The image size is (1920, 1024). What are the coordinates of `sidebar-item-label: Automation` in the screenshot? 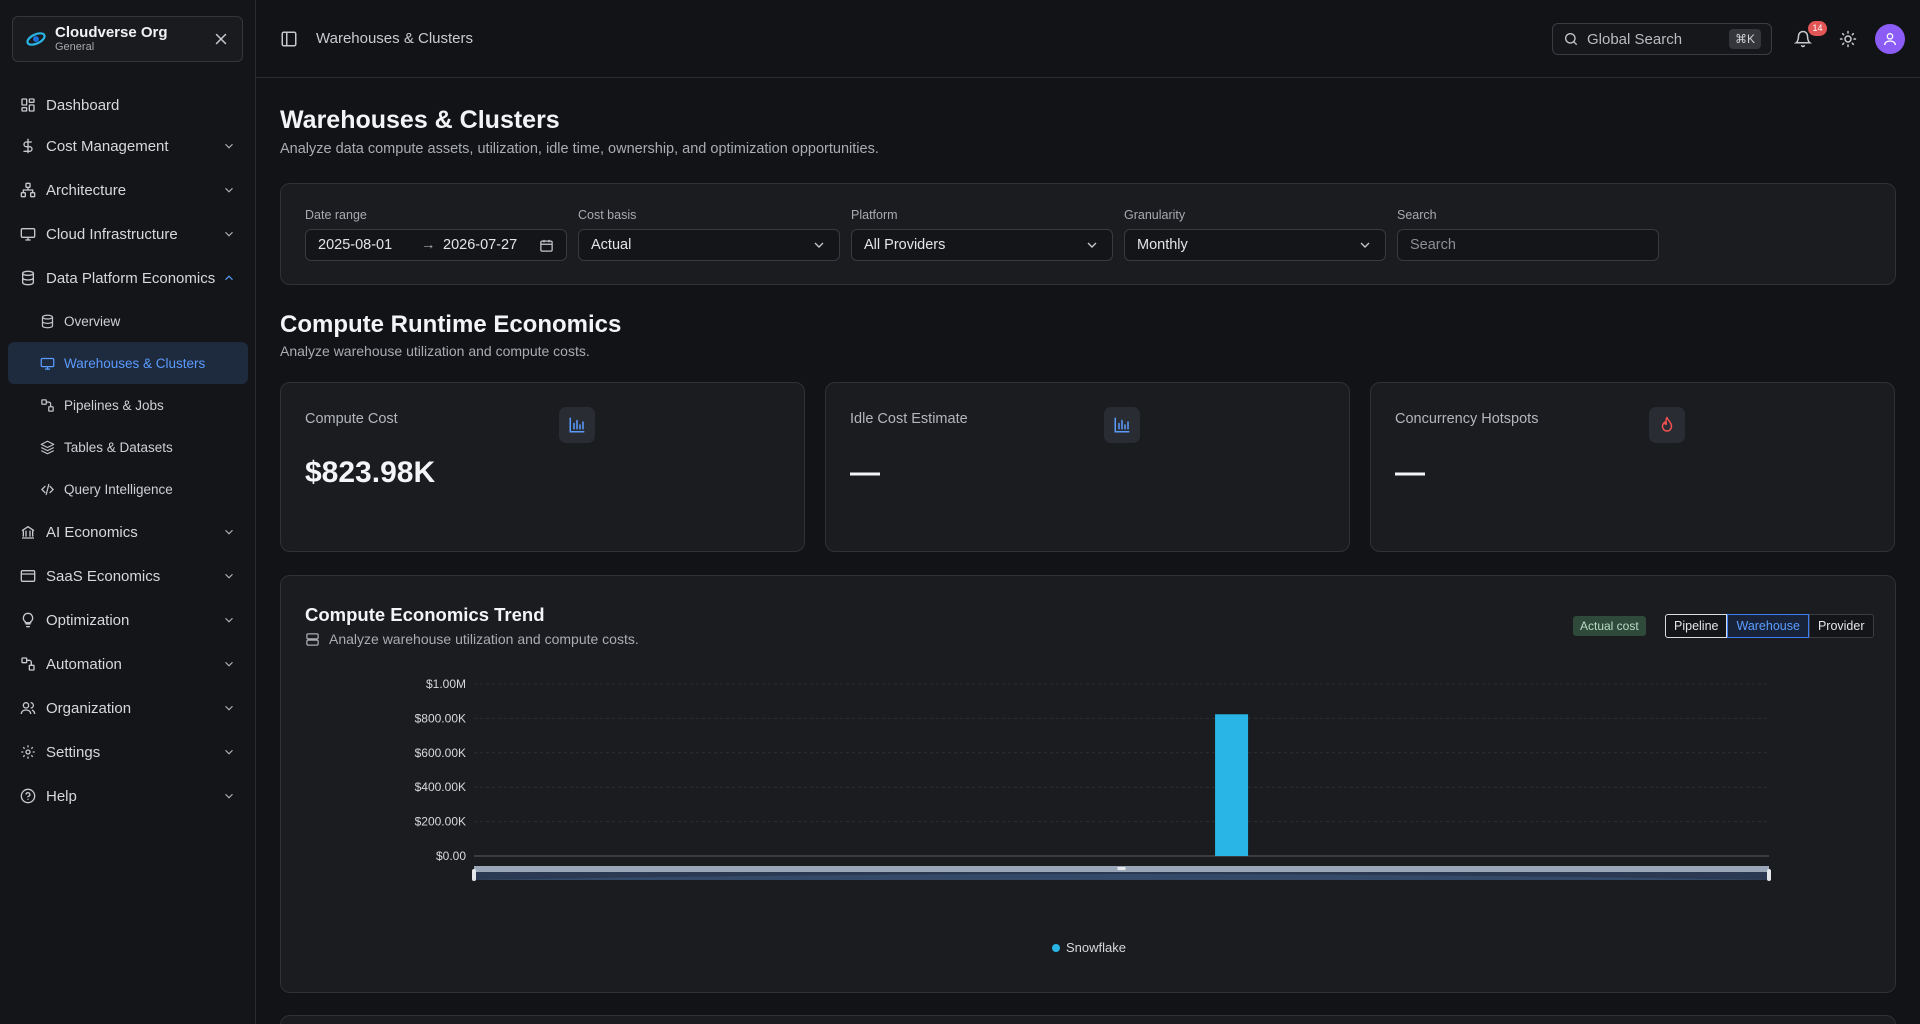 It's located at (84, 664).